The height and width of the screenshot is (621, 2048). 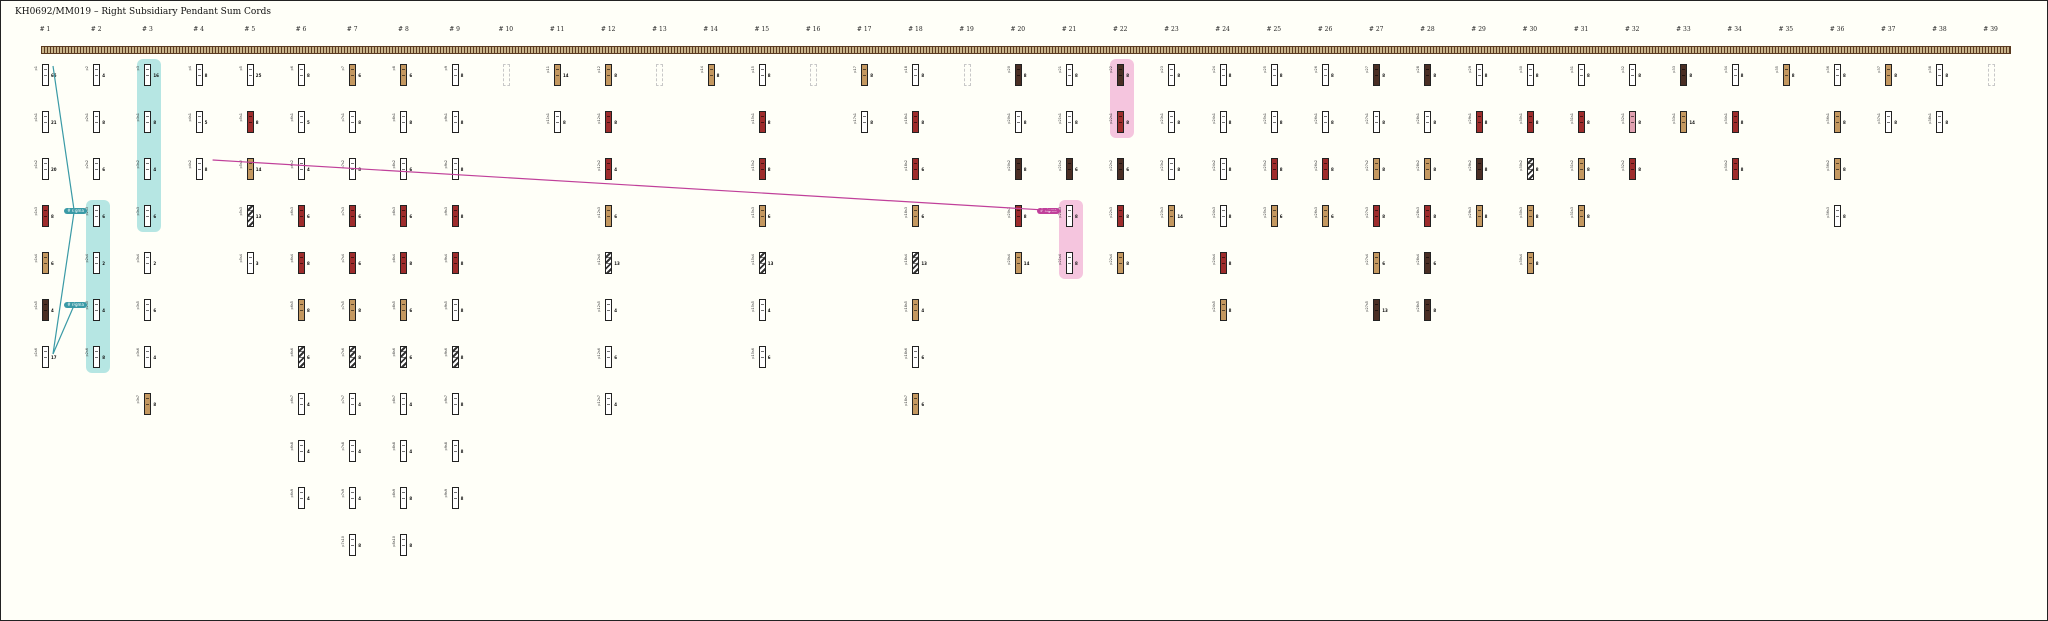 I want to click on sum-tag-1: # sigma, so click(x=75, y=211).